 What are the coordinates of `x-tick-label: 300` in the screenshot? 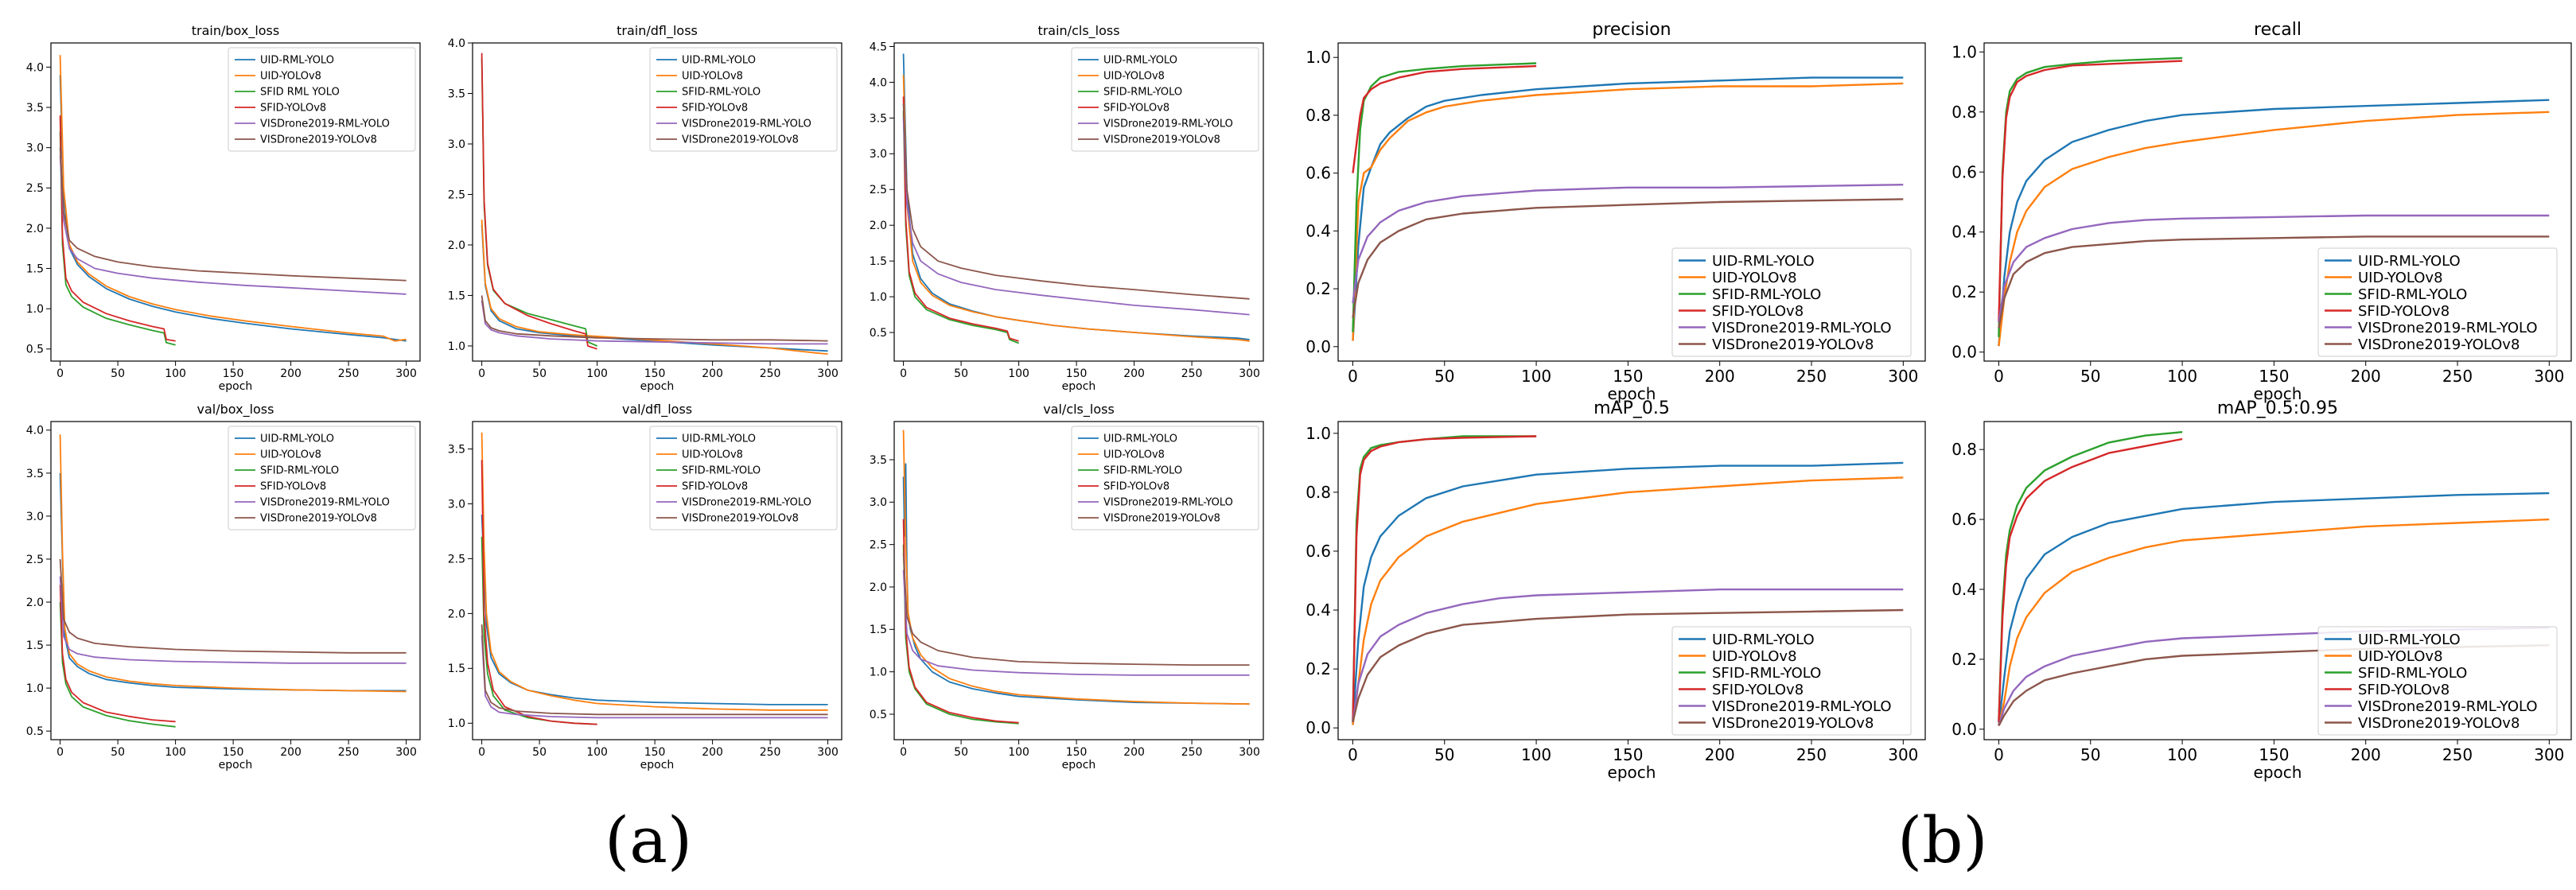 It's located at (1250, 374).